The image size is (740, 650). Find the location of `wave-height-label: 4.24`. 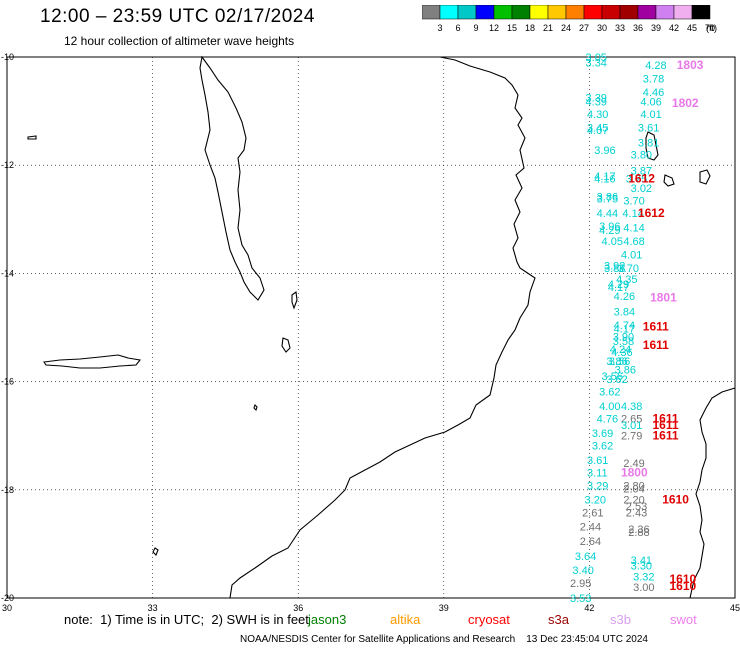

wave-height-label: 4.24 is located at coordinates (620, 350).